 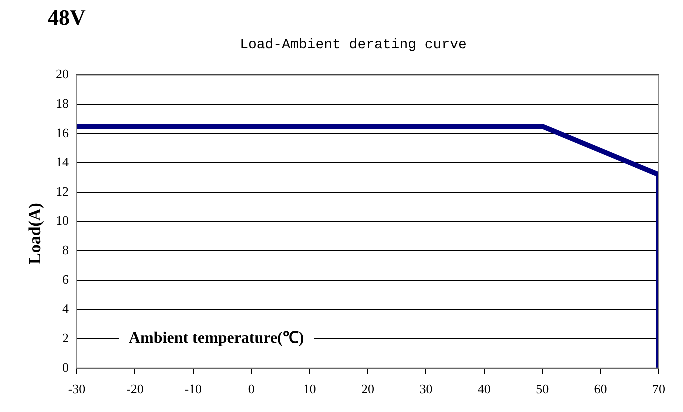 What do you see at coordinates (309, 389) in the screenshot?
I see `x-tick-label: 10` at bounding box center [309, 389].